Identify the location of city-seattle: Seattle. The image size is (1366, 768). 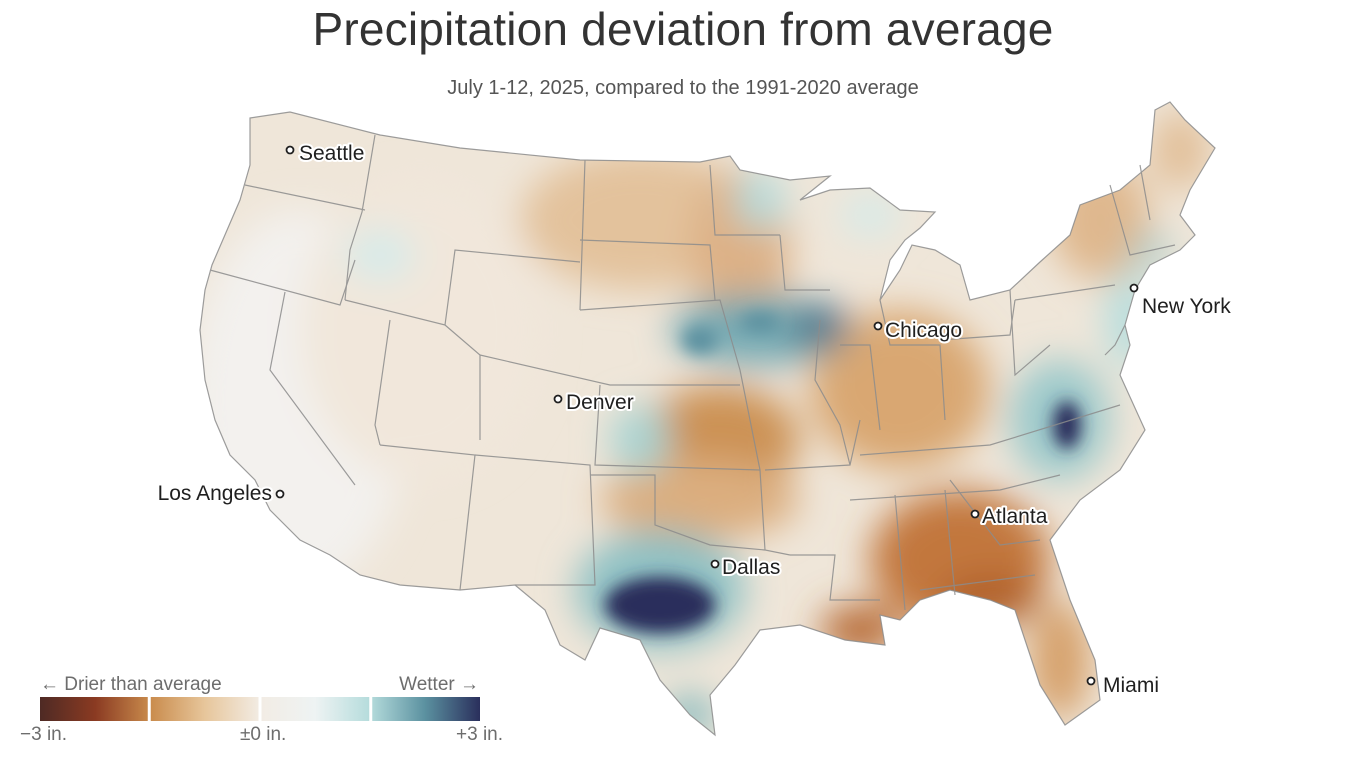
(325, 153).